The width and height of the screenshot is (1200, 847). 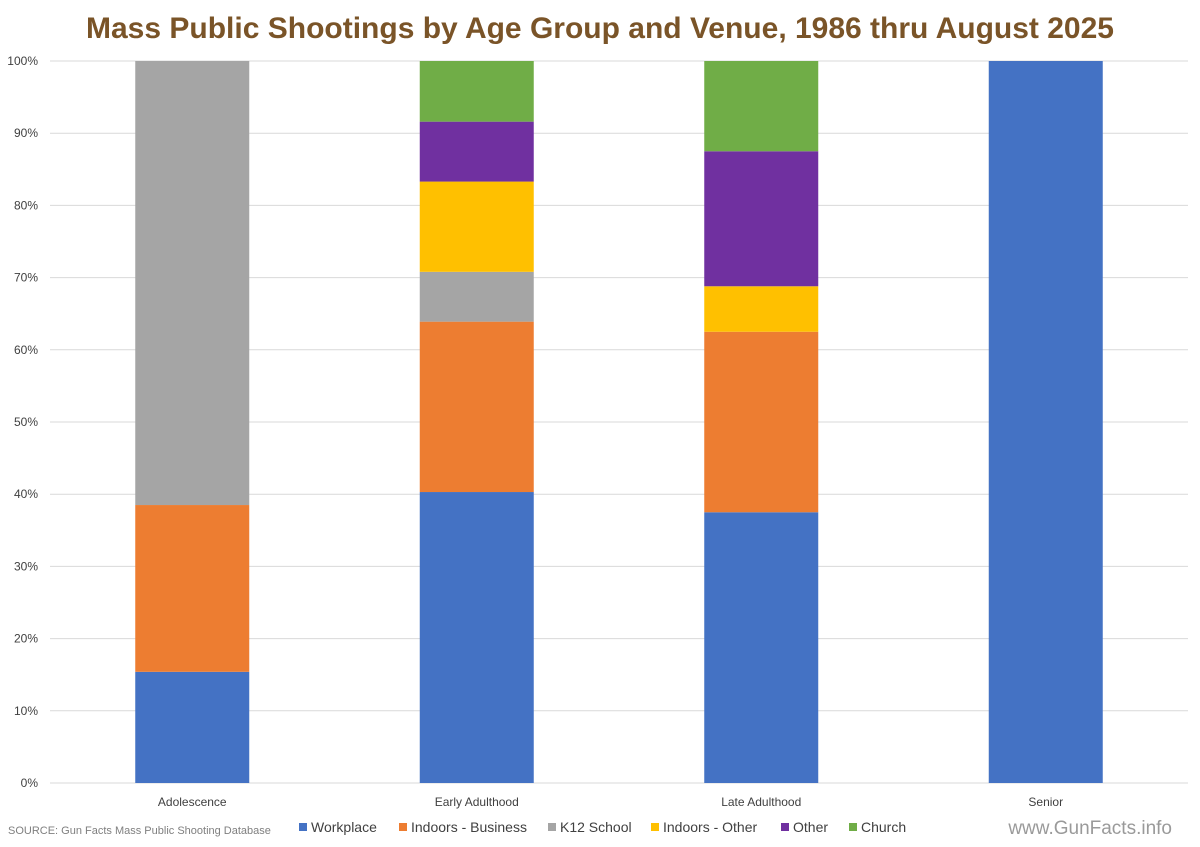 I want to click on y-tick-label: 80%, so click(x=26, y=205).